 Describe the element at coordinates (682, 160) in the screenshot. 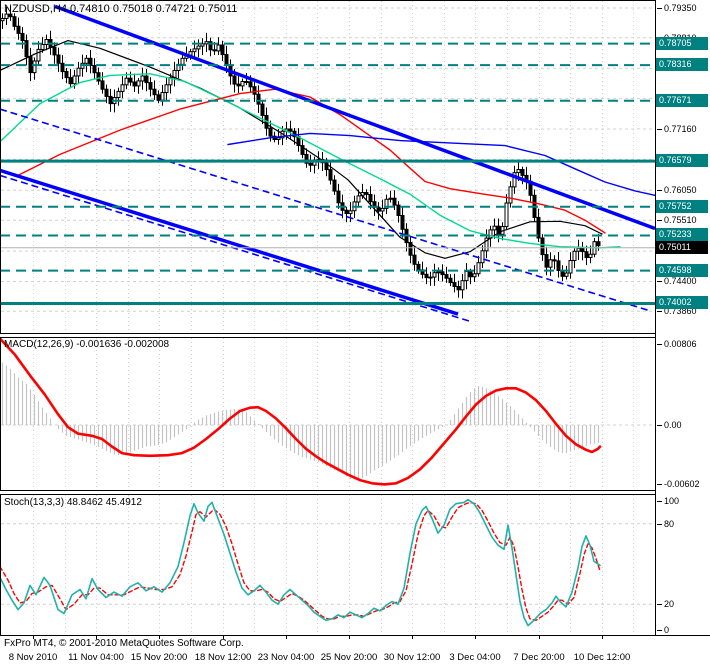

I see `price-level-badge: 0.76579` at that location.